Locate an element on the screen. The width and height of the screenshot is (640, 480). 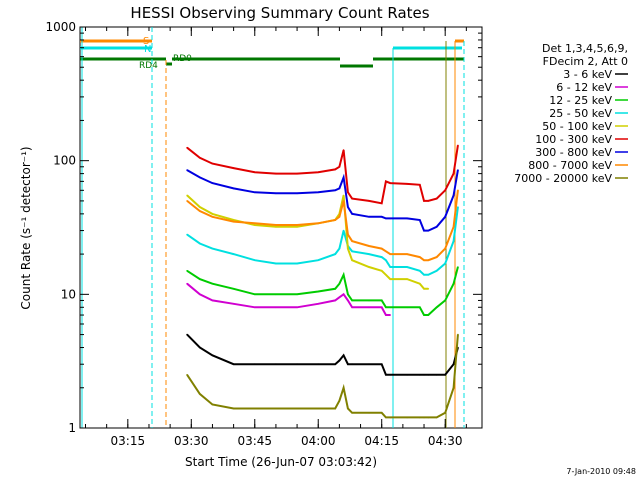
y-tick-label: 1000 is located at coordinates (60, 27).